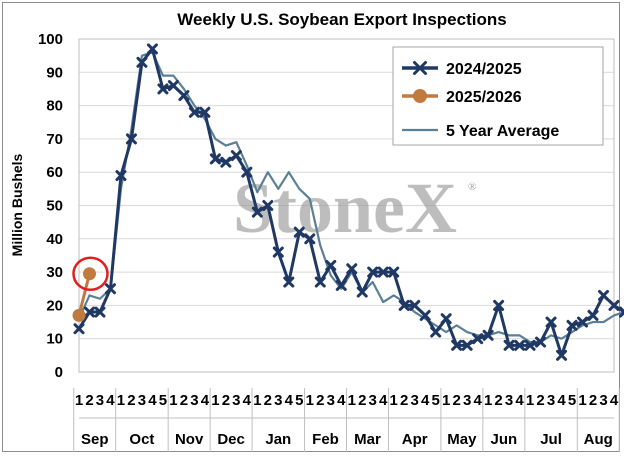 This screenshot has width=624, height=456. I want to click on month-label: Nov, so click(189, 439).